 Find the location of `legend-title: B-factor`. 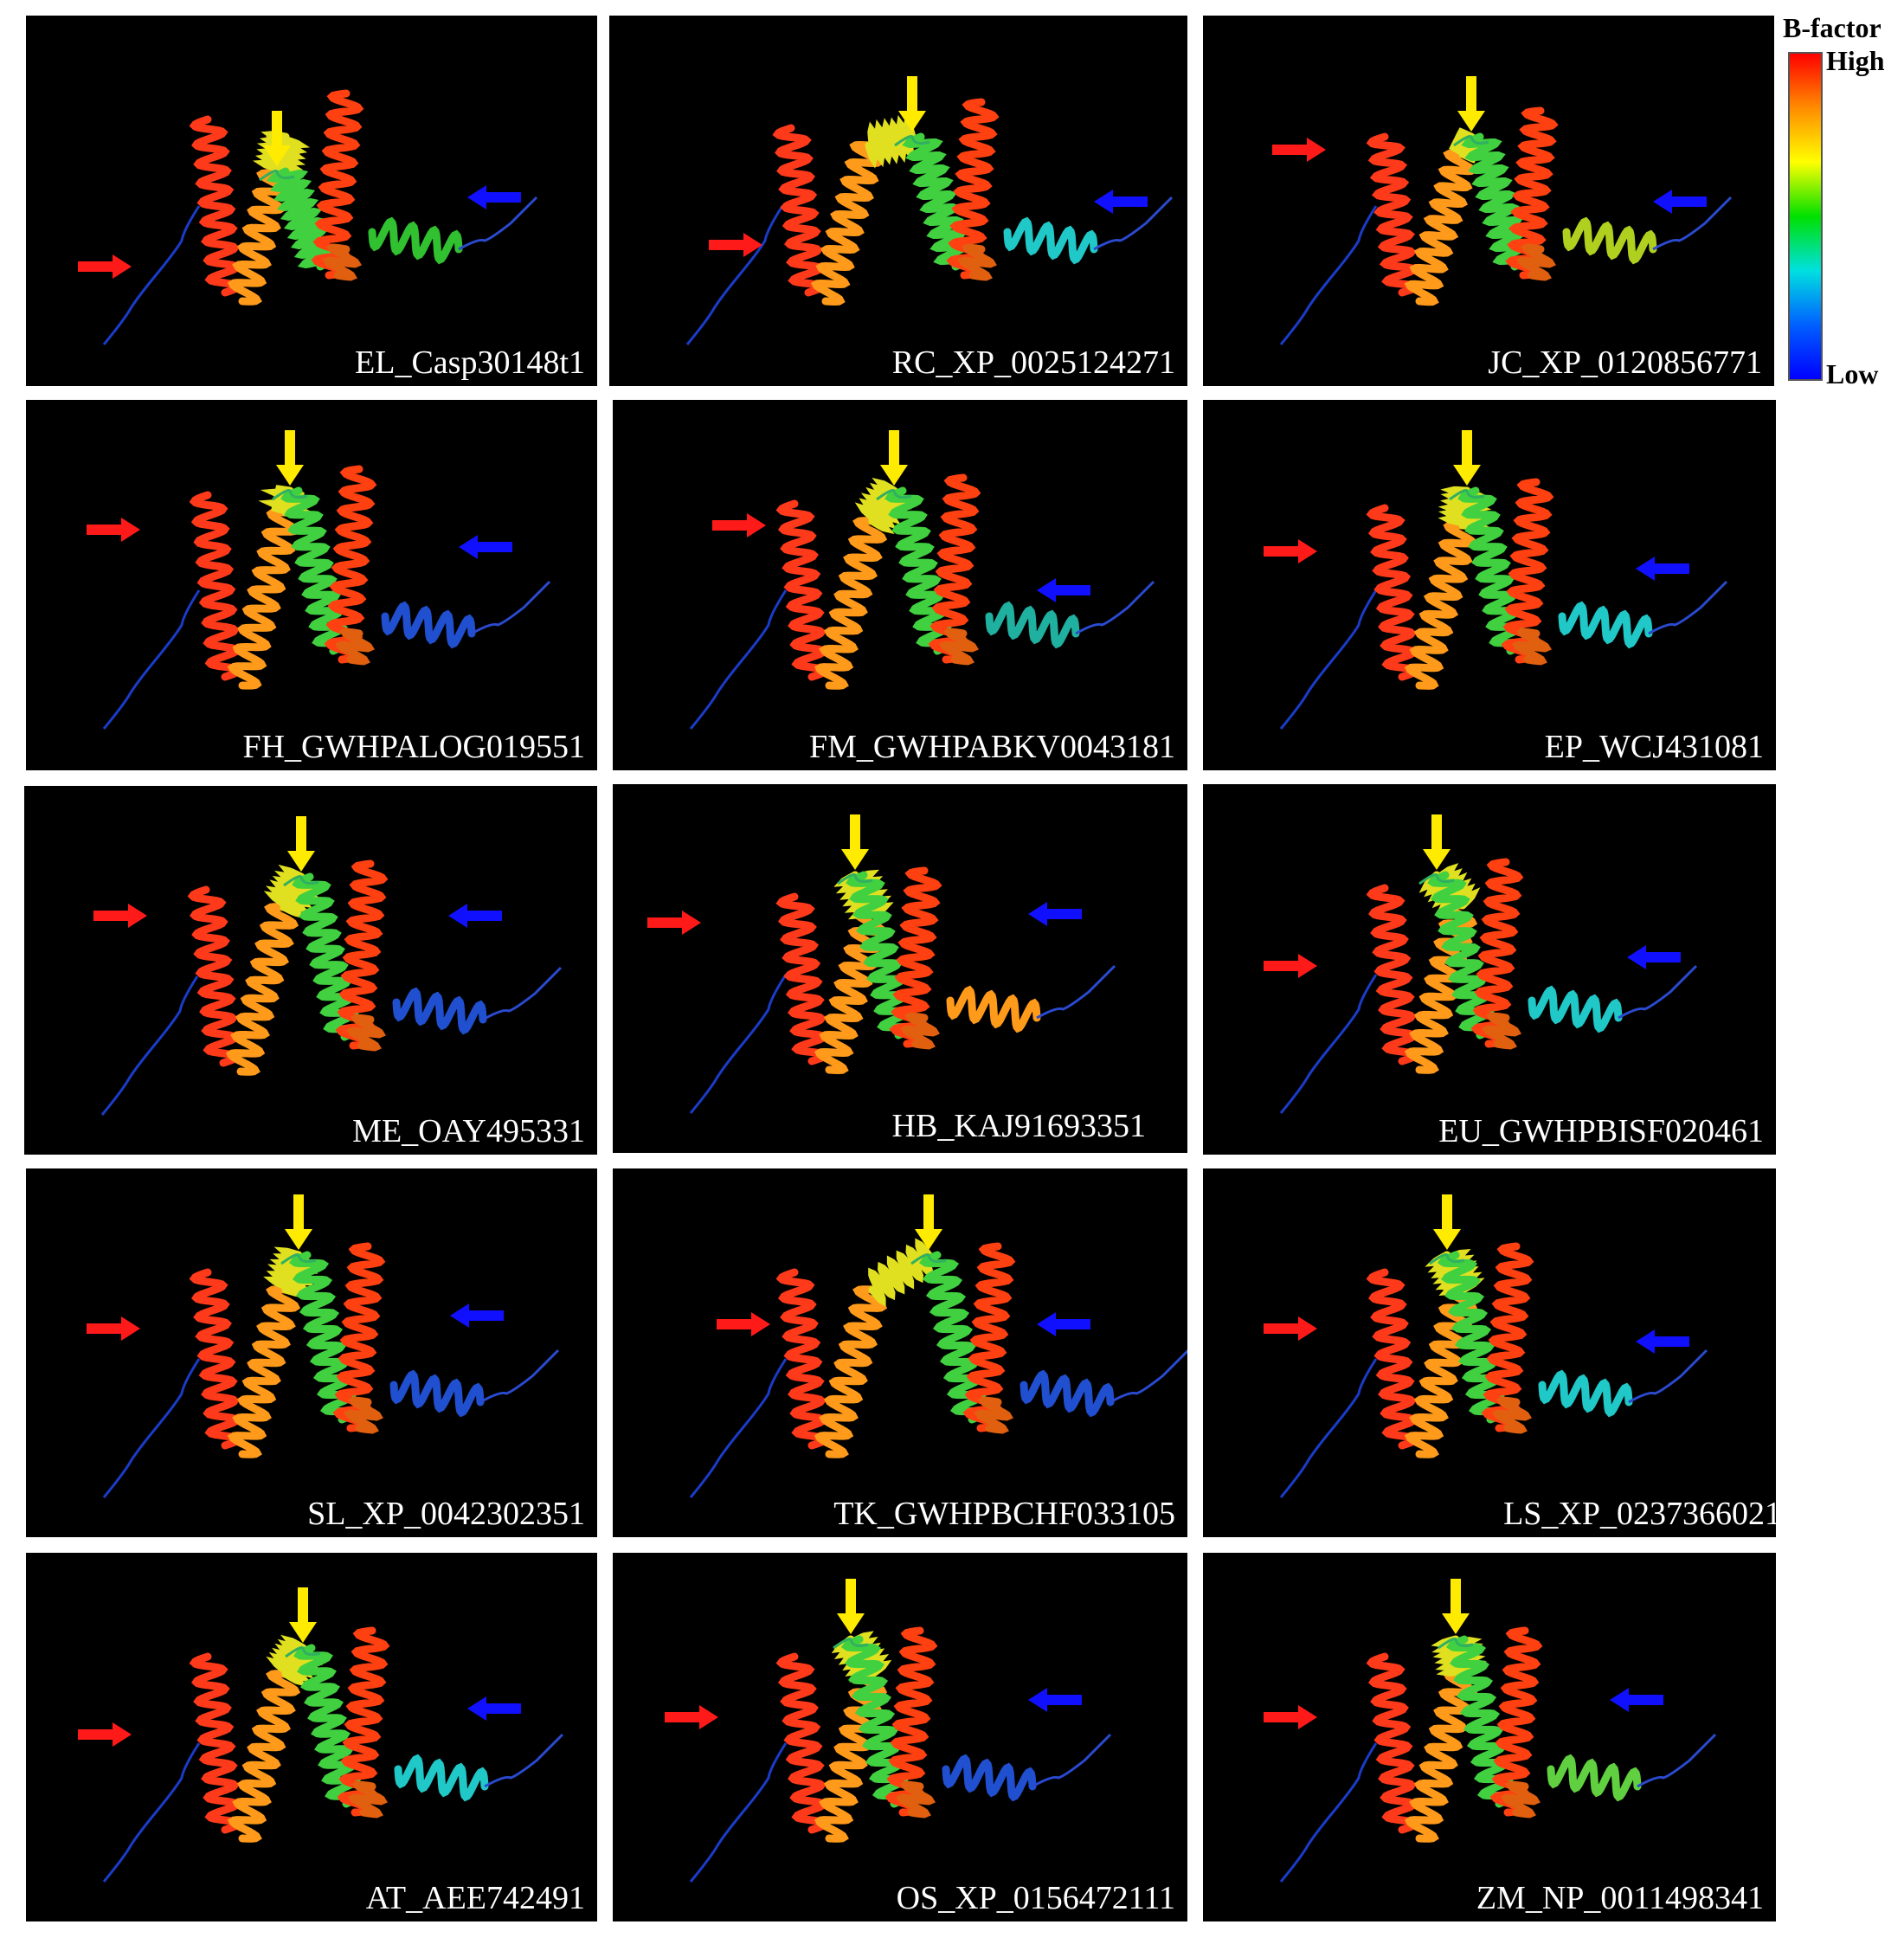

legend-title: B-factor is located at coordinates (1832, 28).